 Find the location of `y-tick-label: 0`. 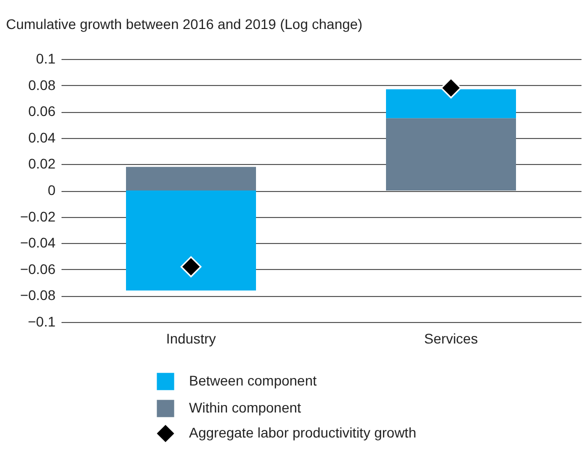

y-tick-label: 0 is located at coordinates (52, 190).